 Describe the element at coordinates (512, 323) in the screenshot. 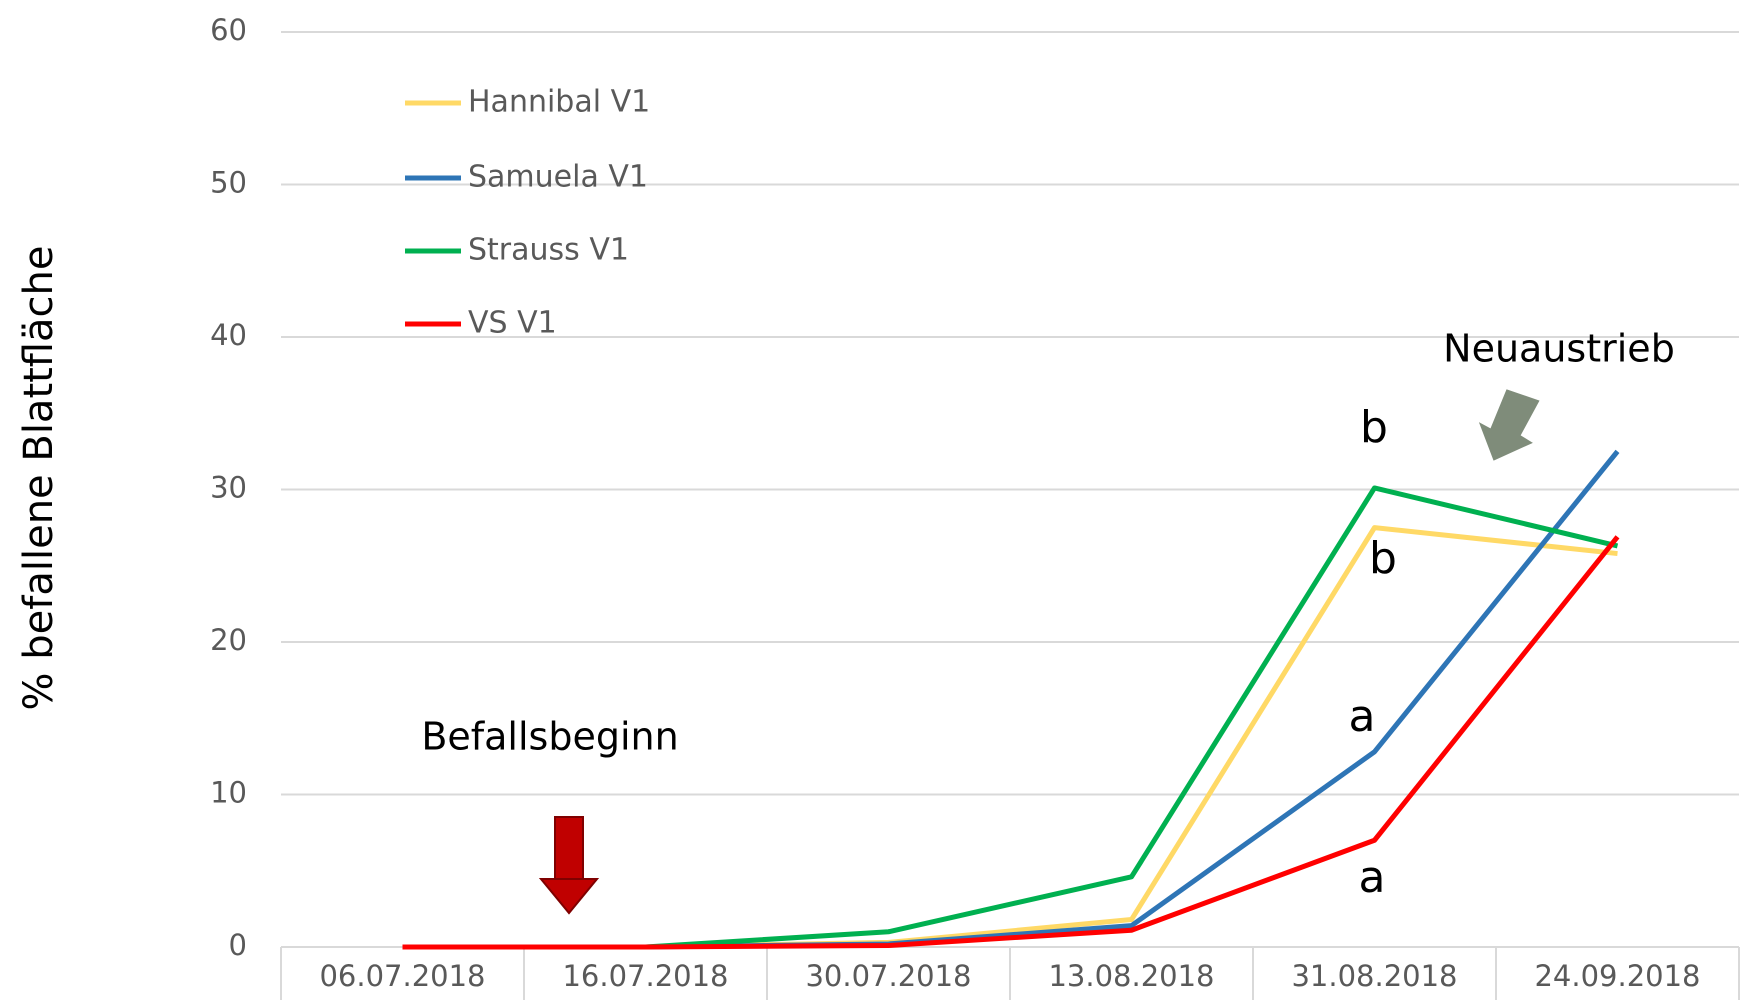

I see `legend-label: VS V1` at that location.